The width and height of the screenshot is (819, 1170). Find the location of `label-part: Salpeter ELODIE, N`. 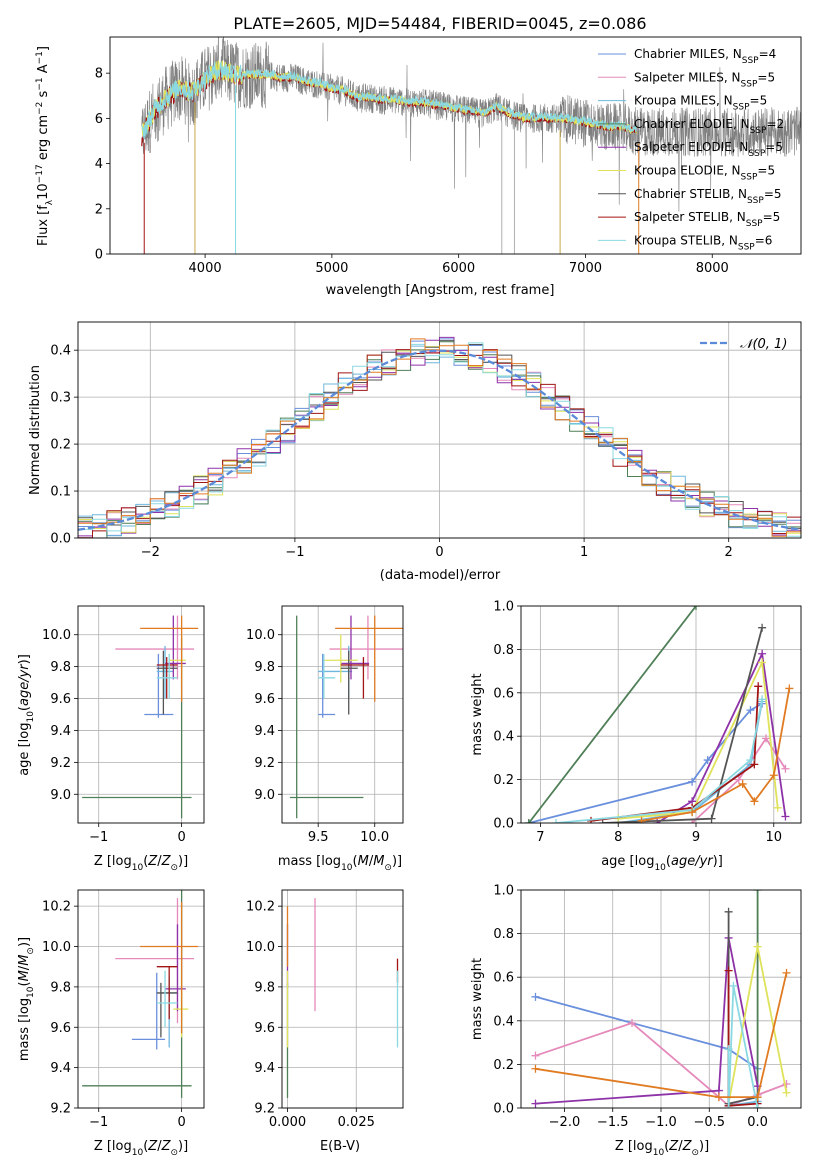

label-part: Salpeter ELODIE, N is located at coordinates (691, 147).